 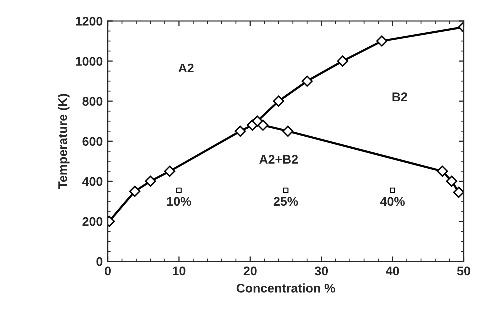 I want to click on x-tick-label: 30, so click(x=321, y=271).